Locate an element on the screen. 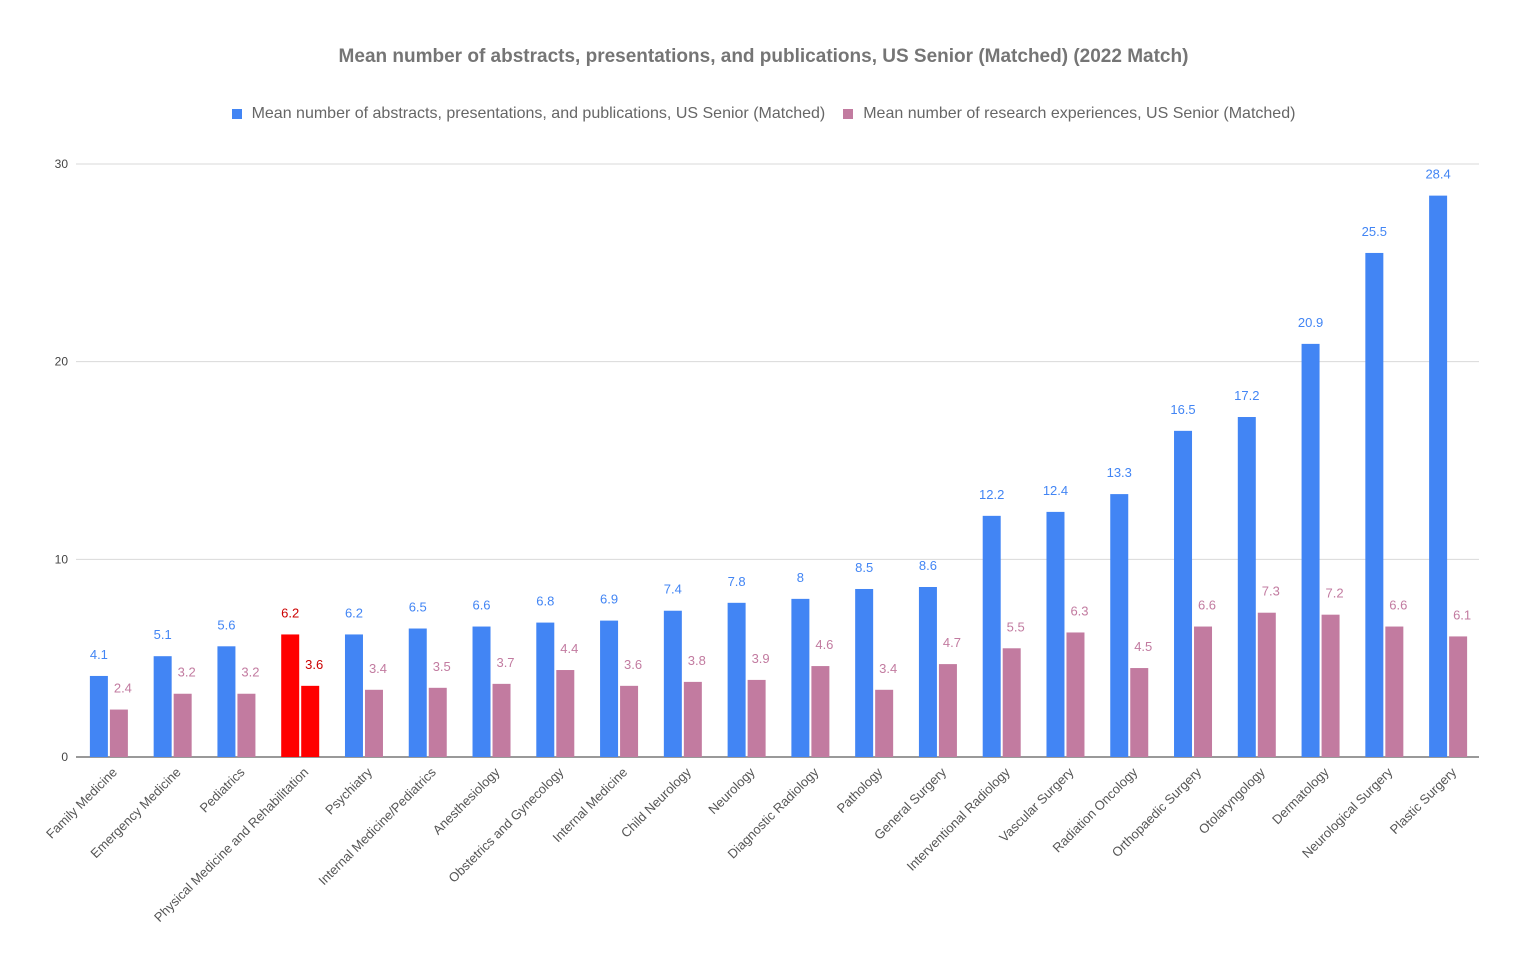  data-label-publications: 8.5 is located at coordinates (864, 567).